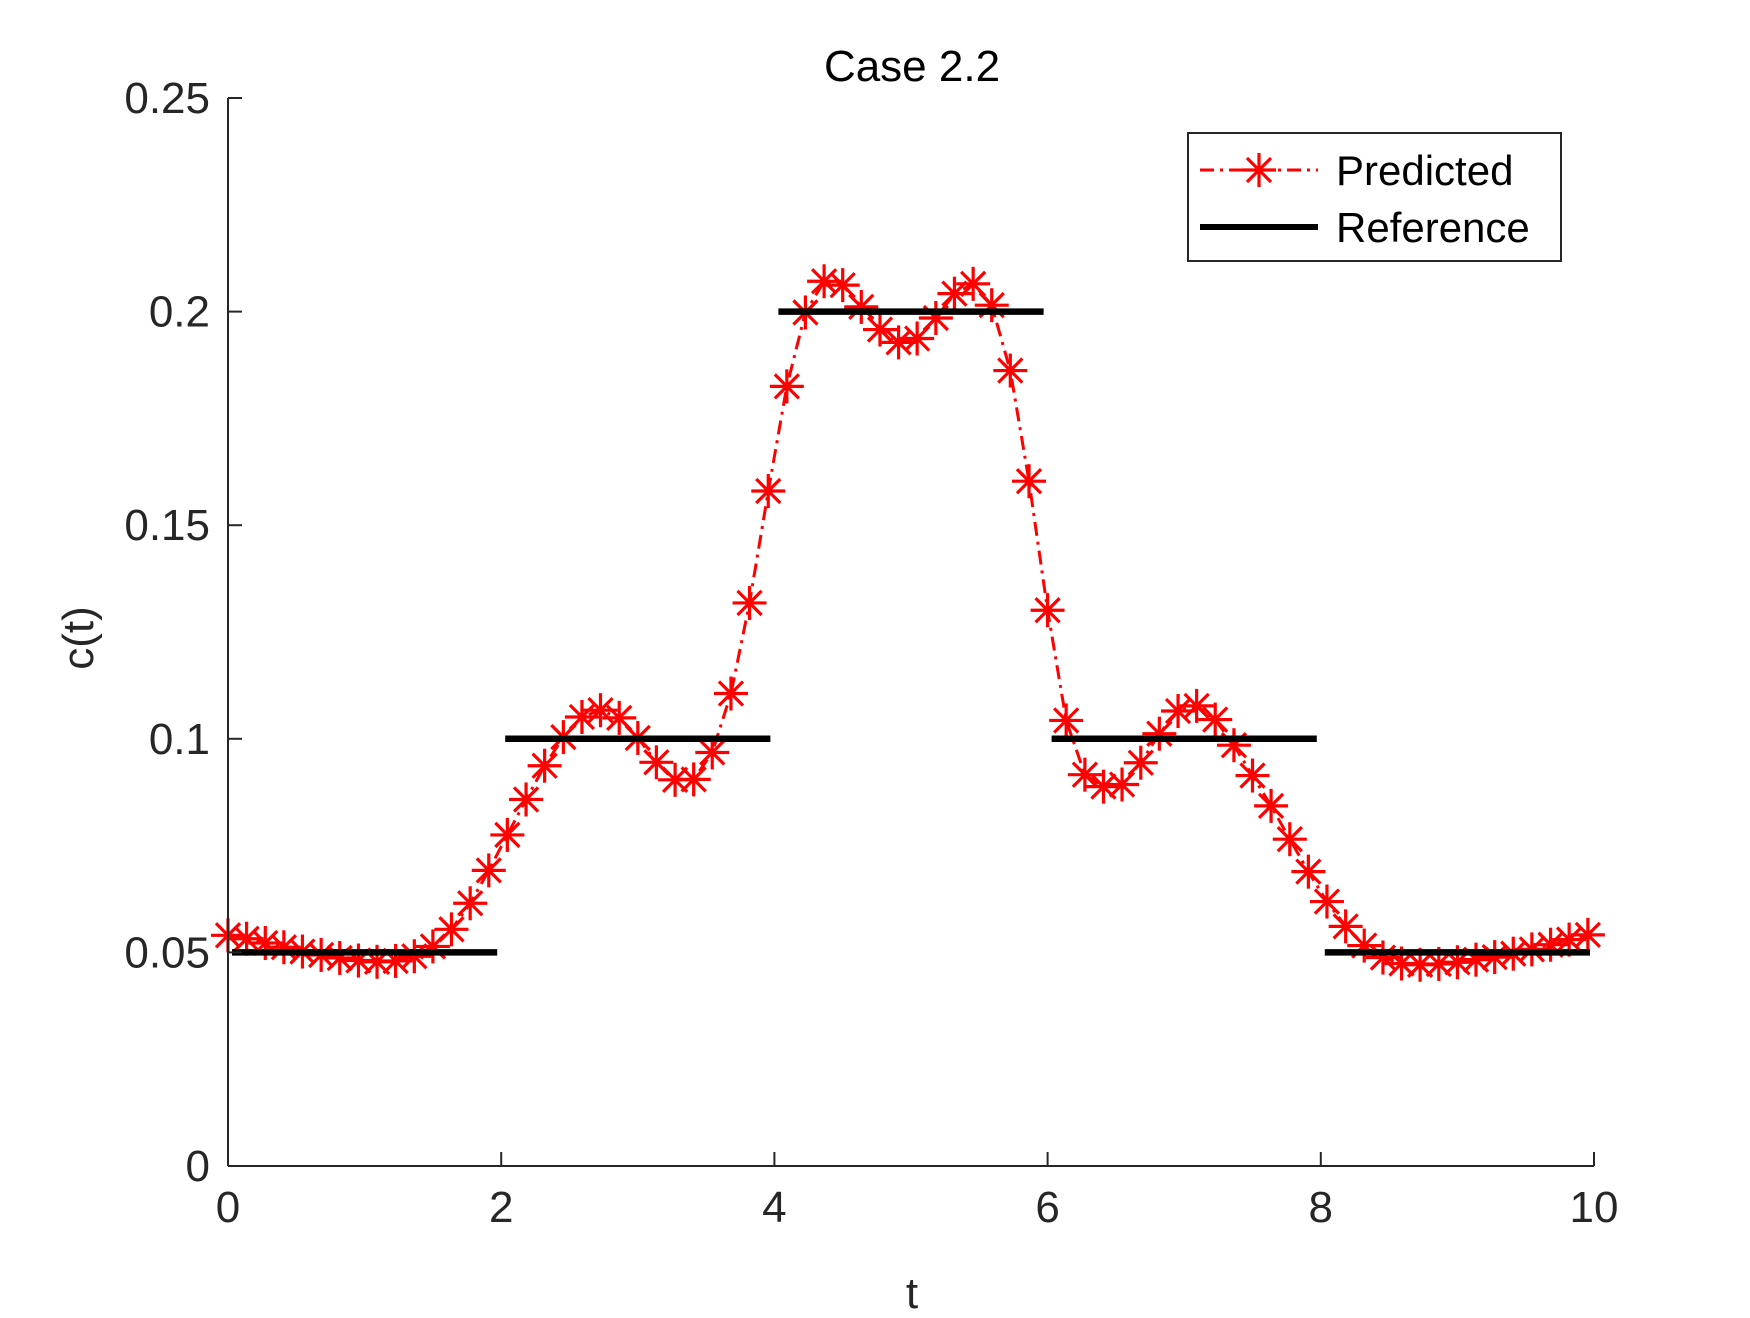 The width and height of the screenshot is (1750, 1318). I want to click on x-tick-label: 2, so click(501, 1207).